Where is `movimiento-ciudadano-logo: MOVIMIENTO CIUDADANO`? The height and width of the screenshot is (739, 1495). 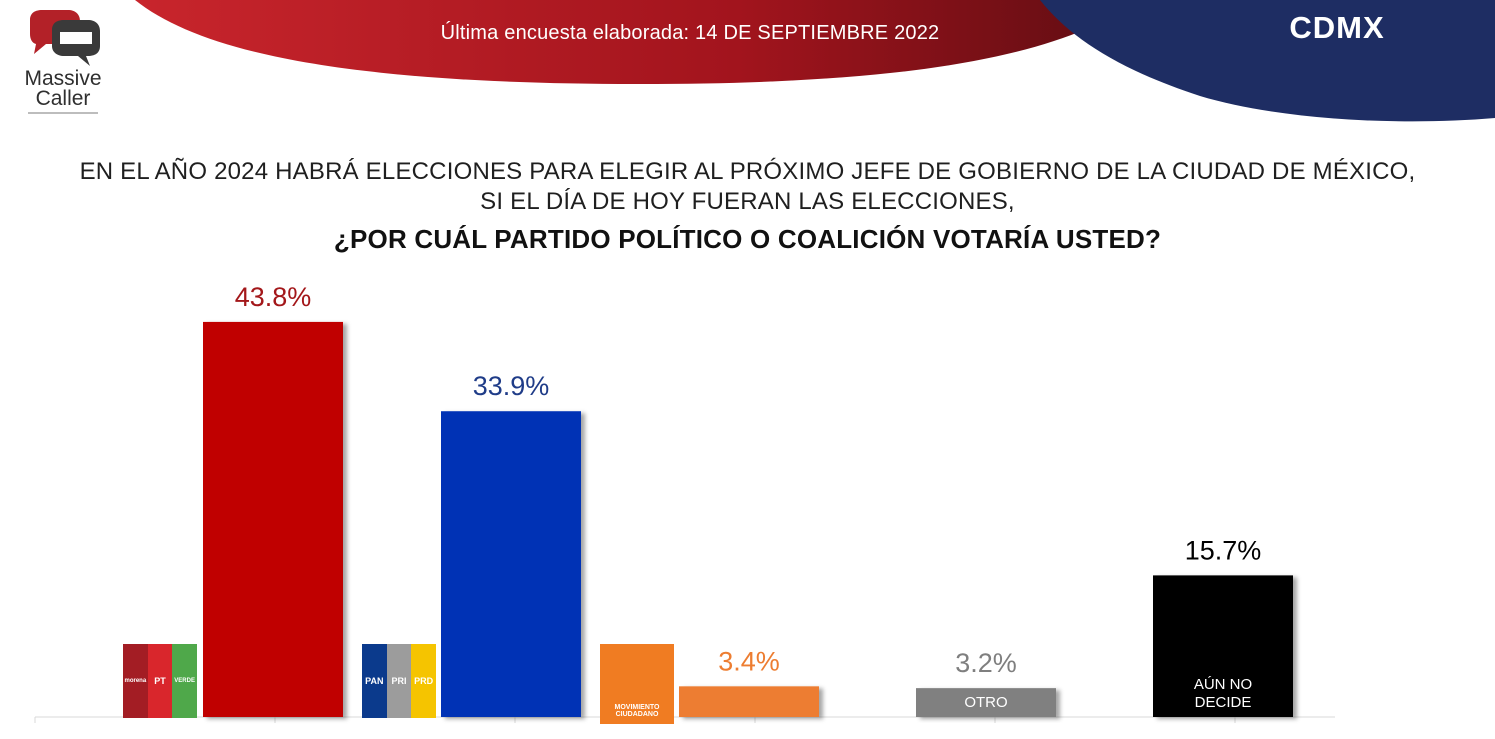 movimiento-ciudadano-logo: MOVIMIENTO CIUDADANO is located at coordinates (637, 684).